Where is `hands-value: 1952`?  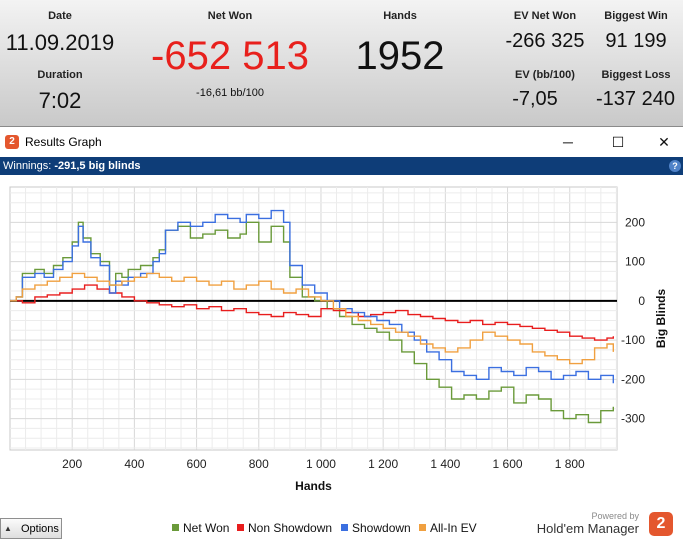
hands-value: 1952 is located at coordinates (400, 56).